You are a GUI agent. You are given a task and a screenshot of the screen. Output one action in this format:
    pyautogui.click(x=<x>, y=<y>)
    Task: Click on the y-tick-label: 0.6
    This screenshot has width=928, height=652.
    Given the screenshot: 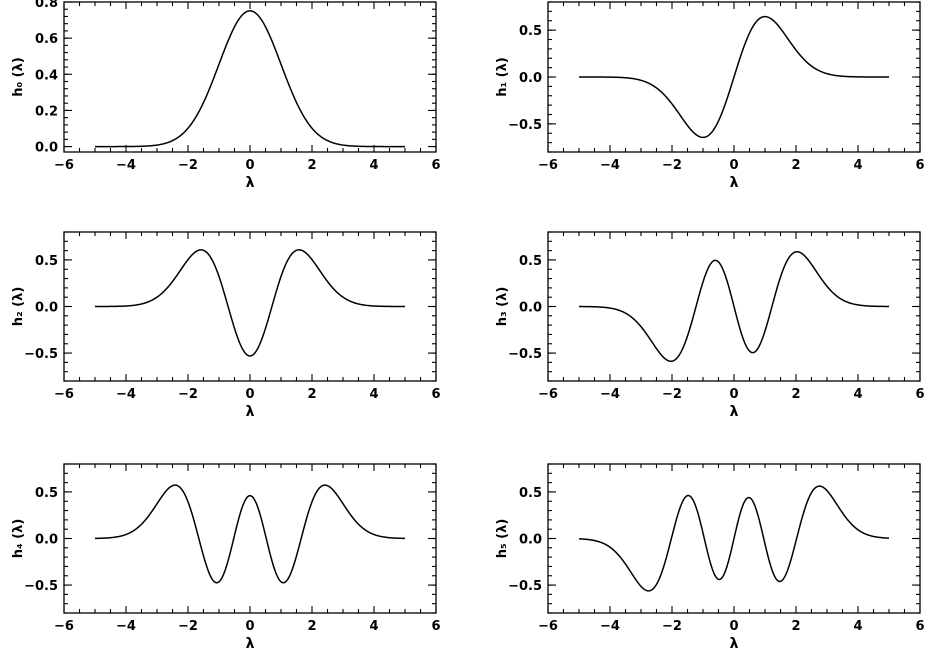 What is the action you would take?
    pyautogui.click(x=46, y=39)
    